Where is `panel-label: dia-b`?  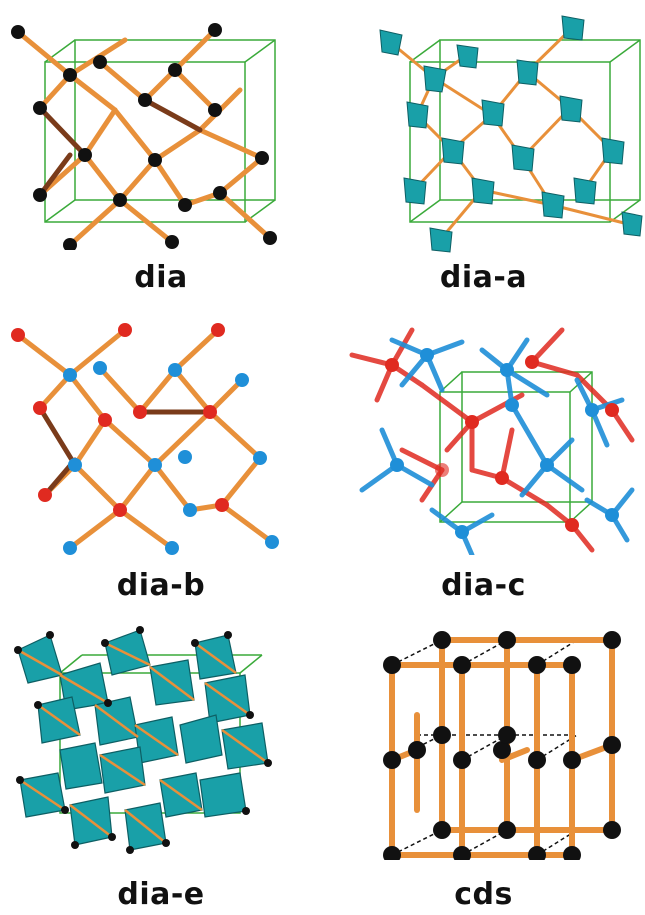 panel-label: dia-b is located at coordinates (161, 585).